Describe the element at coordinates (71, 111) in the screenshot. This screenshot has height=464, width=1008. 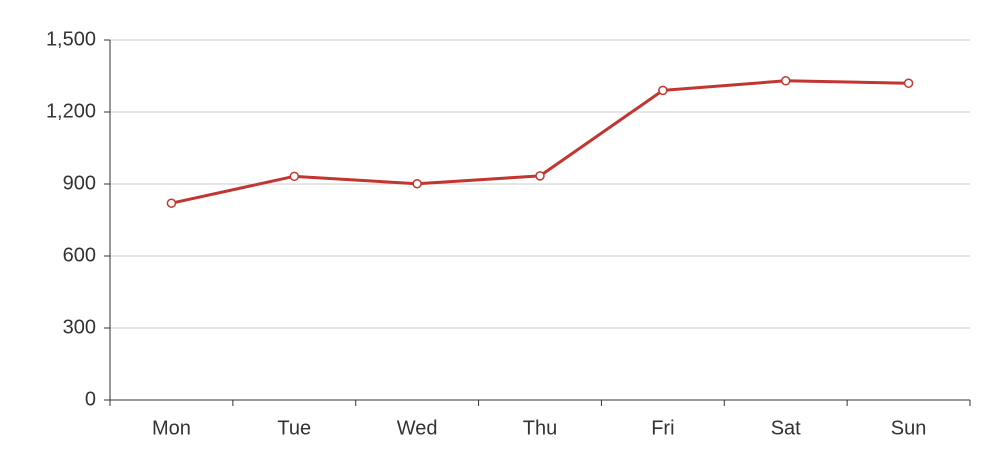
I see `y-tick-label: 1,200` at that location.